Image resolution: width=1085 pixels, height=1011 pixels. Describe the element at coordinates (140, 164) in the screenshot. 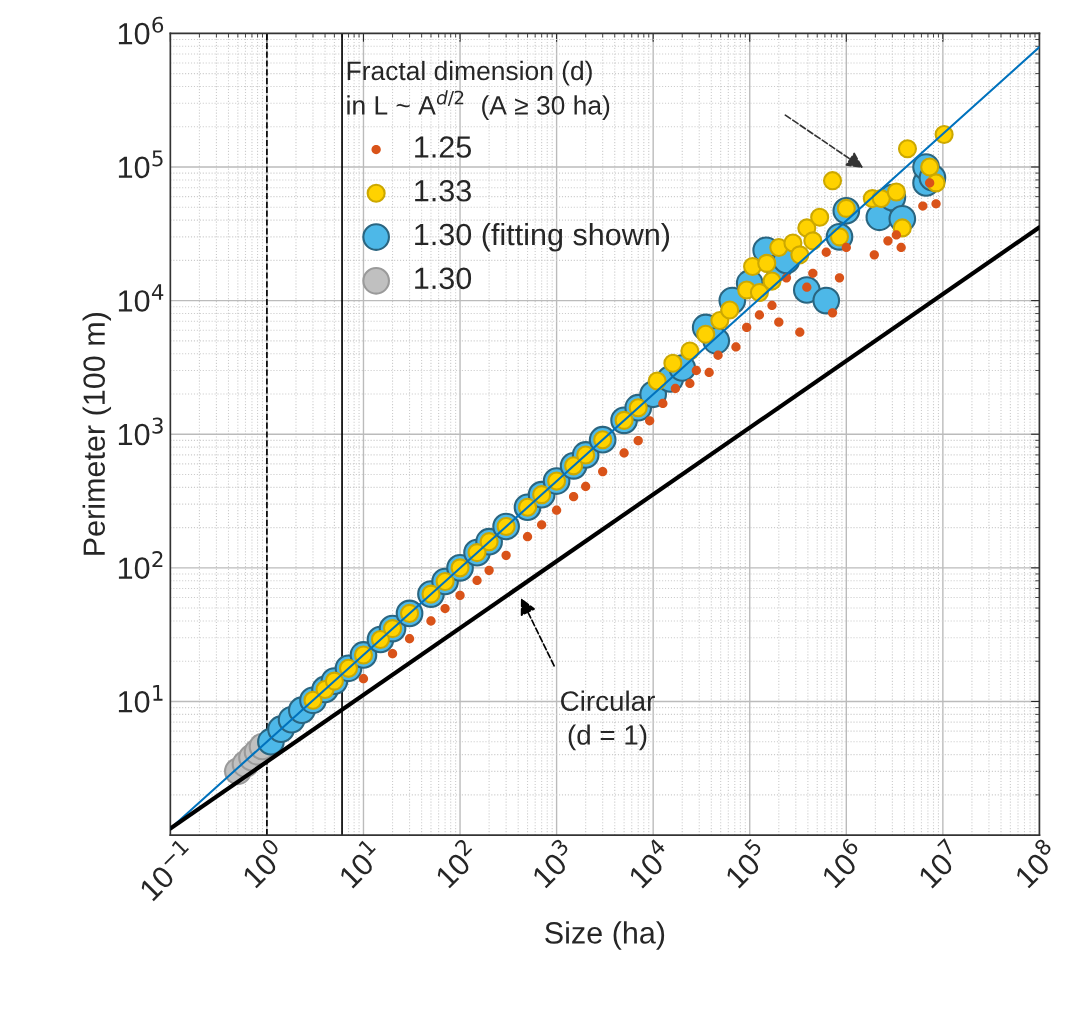

I see `y-tick-label: 10$^{5}$` at that location.